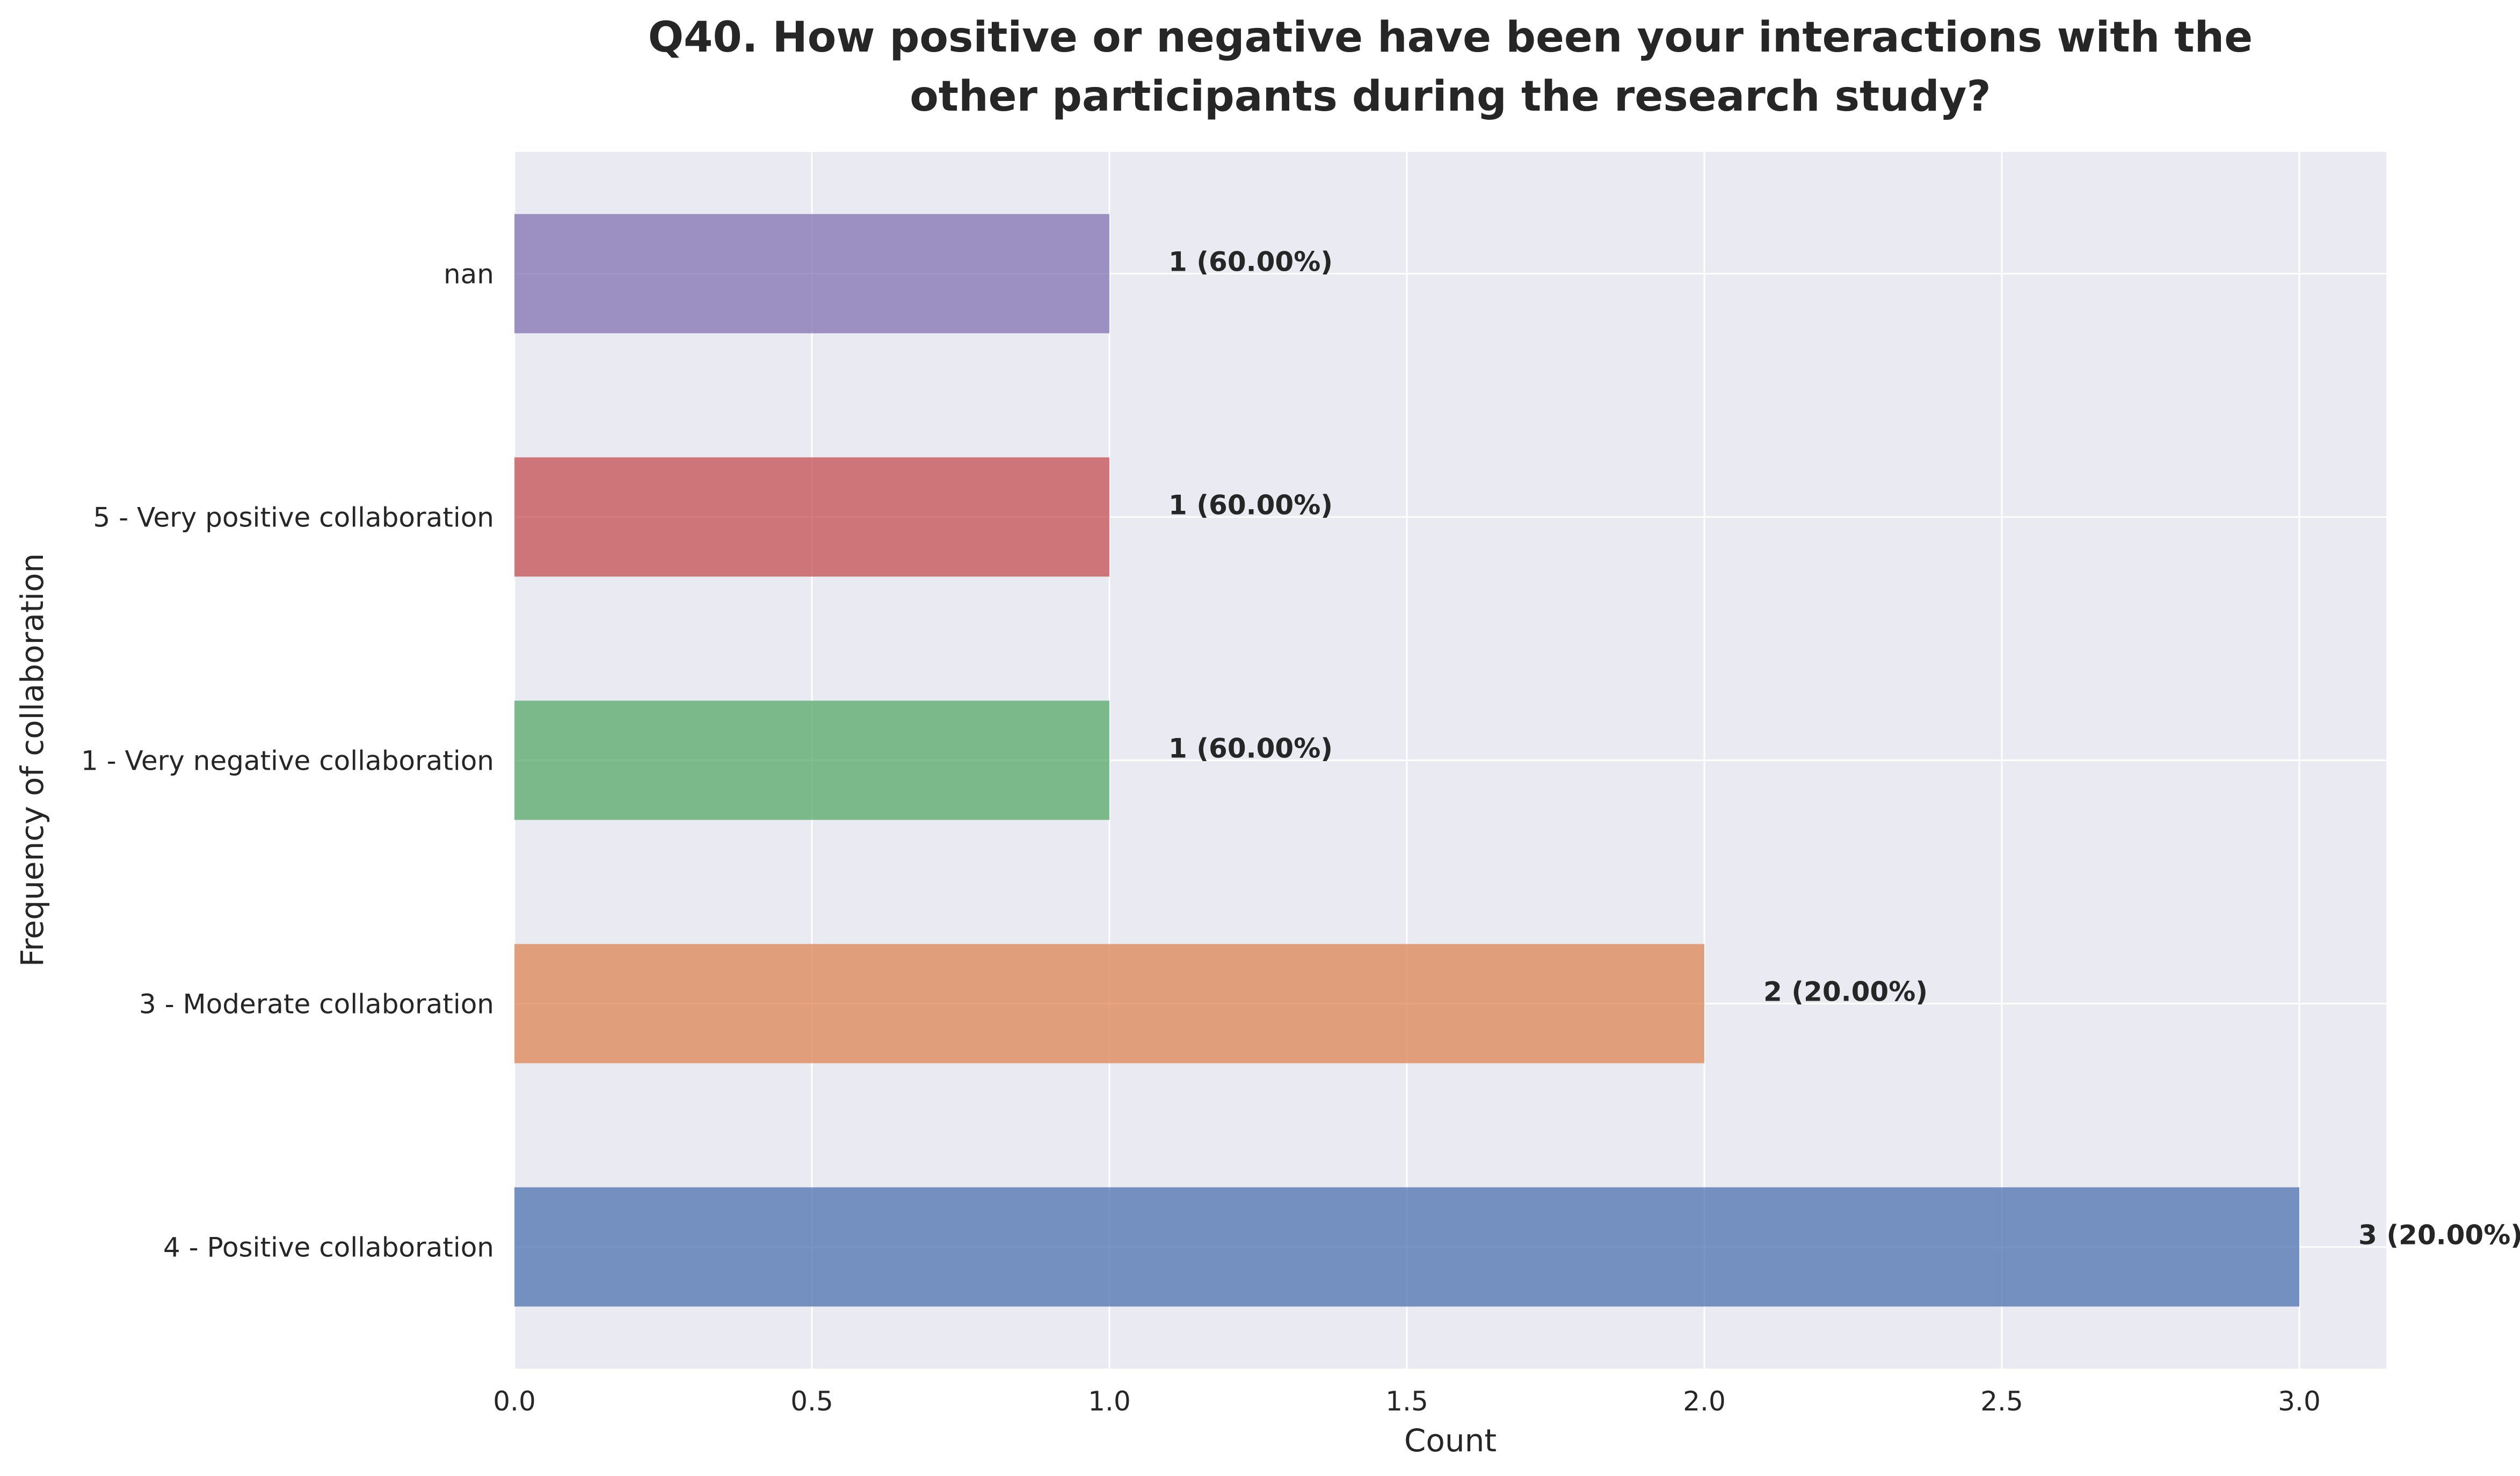 The width and height of the screenshot is (2520, 1476). I want to click on x-tick-label: 0.0, so click(514, 1402).